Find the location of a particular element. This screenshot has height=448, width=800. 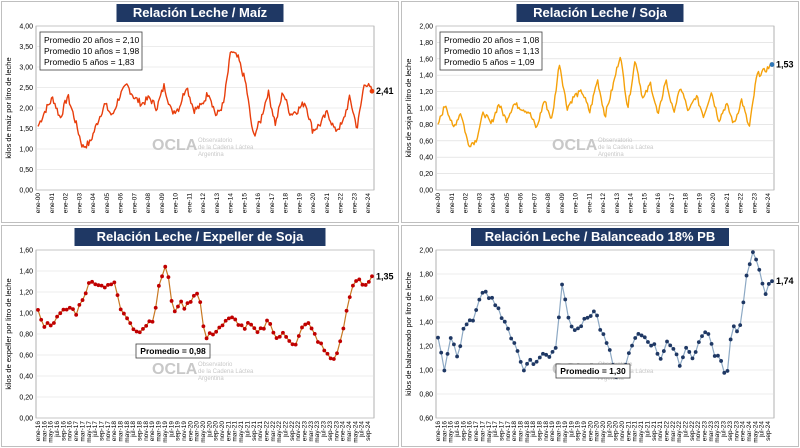

x-tick-label: ene-04 is located at coordinates (493, 203).